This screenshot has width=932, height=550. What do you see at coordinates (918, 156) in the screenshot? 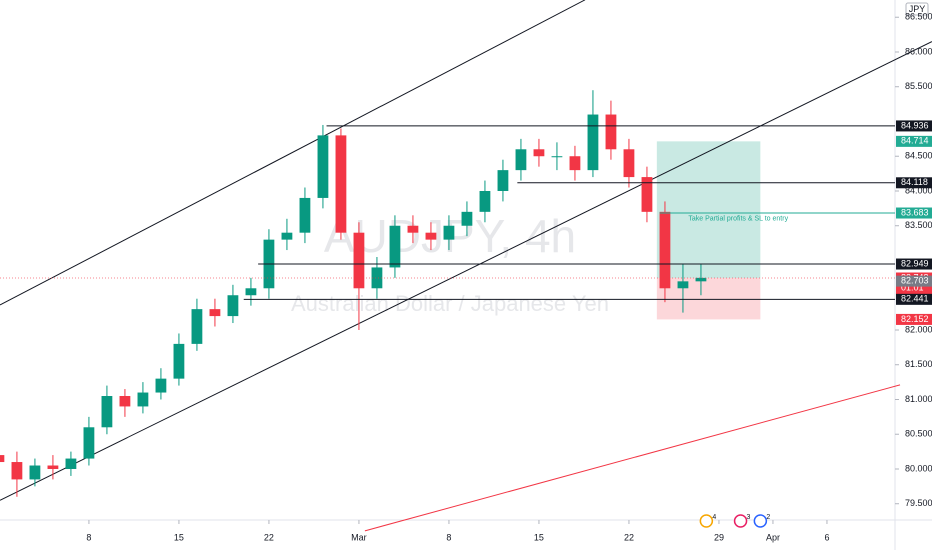
I see `y-tick-label: 84.500` at bounding box center [918, 156].